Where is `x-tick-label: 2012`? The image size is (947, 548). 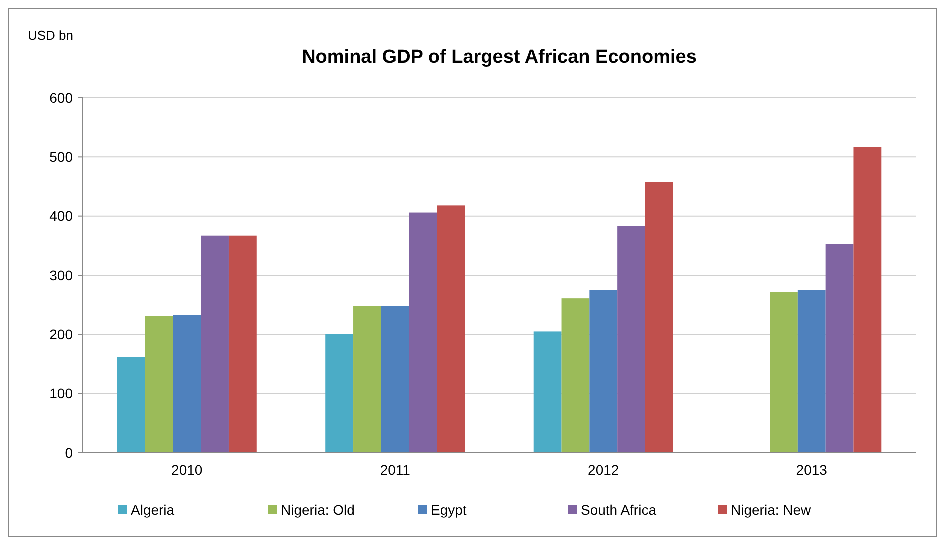
x-tick-label: 2012 is located at coordinates (604, 470).